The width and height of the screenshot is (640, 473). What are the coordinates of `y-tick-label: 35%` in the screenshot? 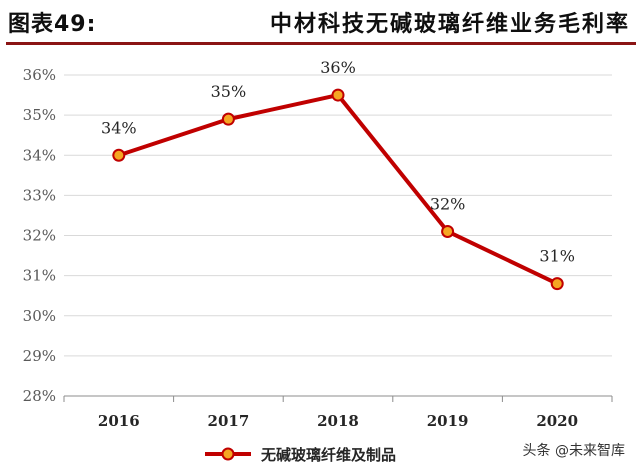 It's located at (39, 115).